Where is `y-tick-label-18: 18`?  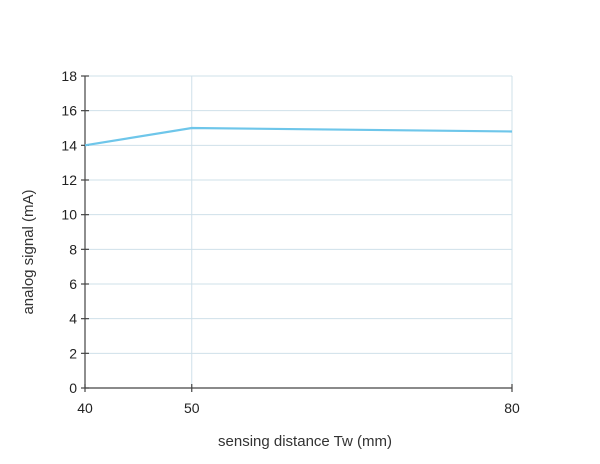
y-tick-label-18: 18 is located at coordinates (69, 76).